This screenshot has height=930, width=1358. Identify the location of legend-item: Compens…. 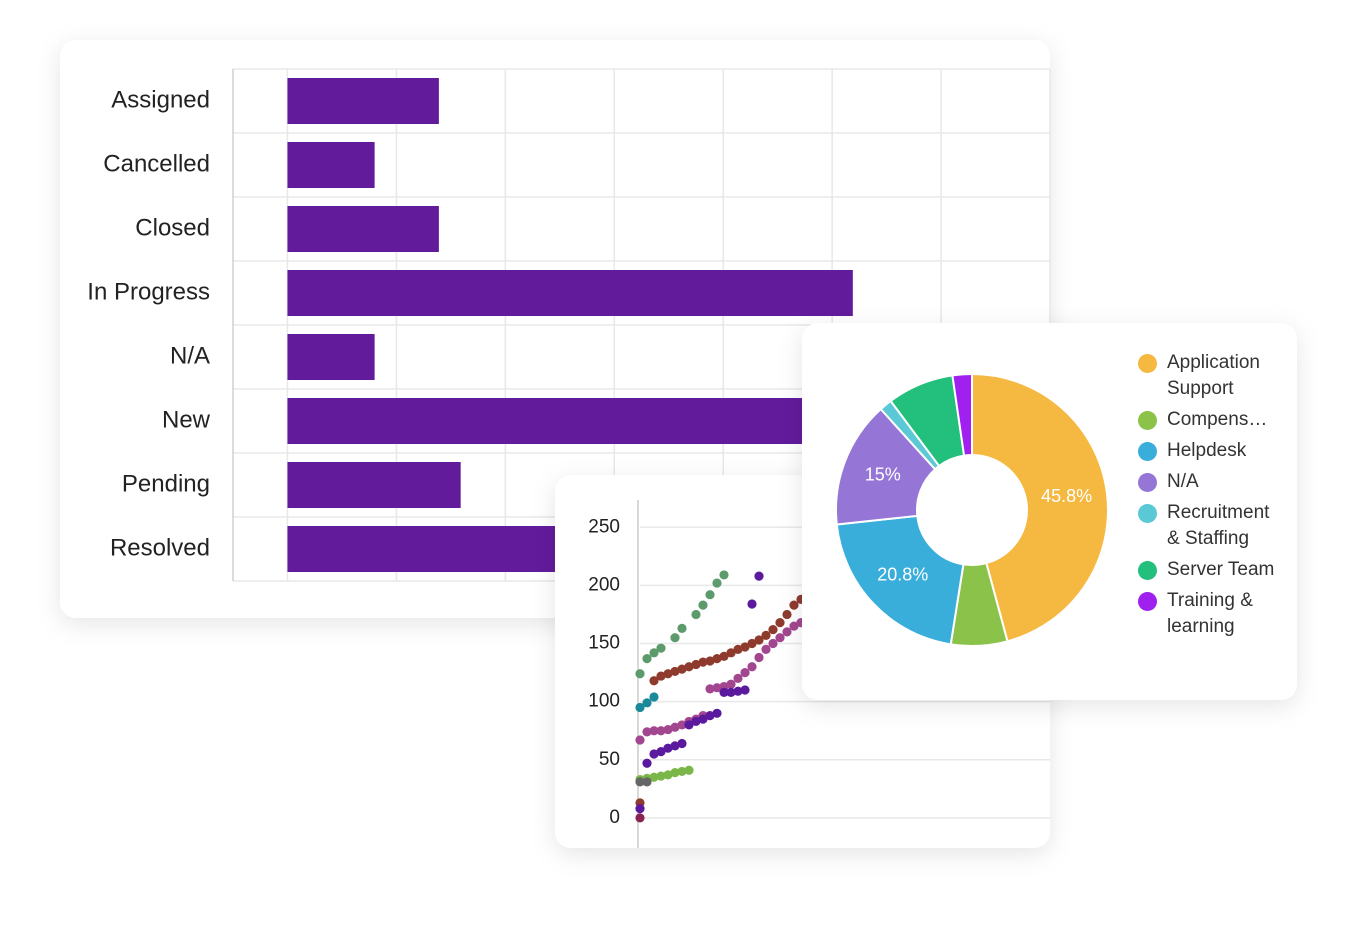
(1213, 420).